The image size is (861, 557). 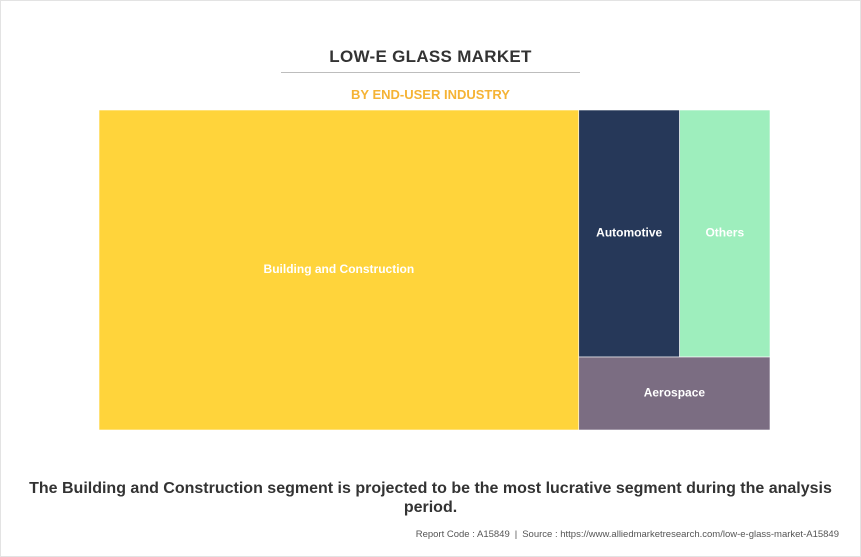 I want to click on treemap-tile-automotive, so click(x=629, y=233).